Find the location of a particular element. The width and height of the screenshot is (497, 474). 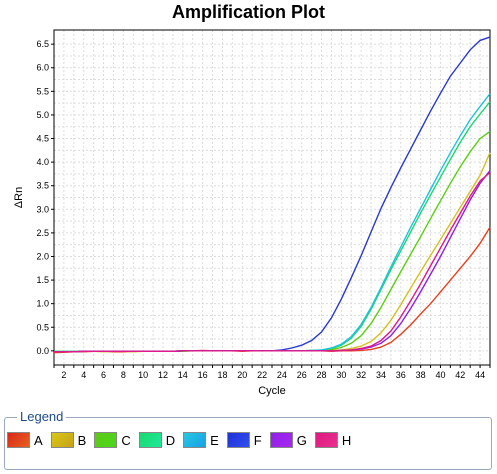

y-tick-label: 0.0 is located at coordinates (42, 351).